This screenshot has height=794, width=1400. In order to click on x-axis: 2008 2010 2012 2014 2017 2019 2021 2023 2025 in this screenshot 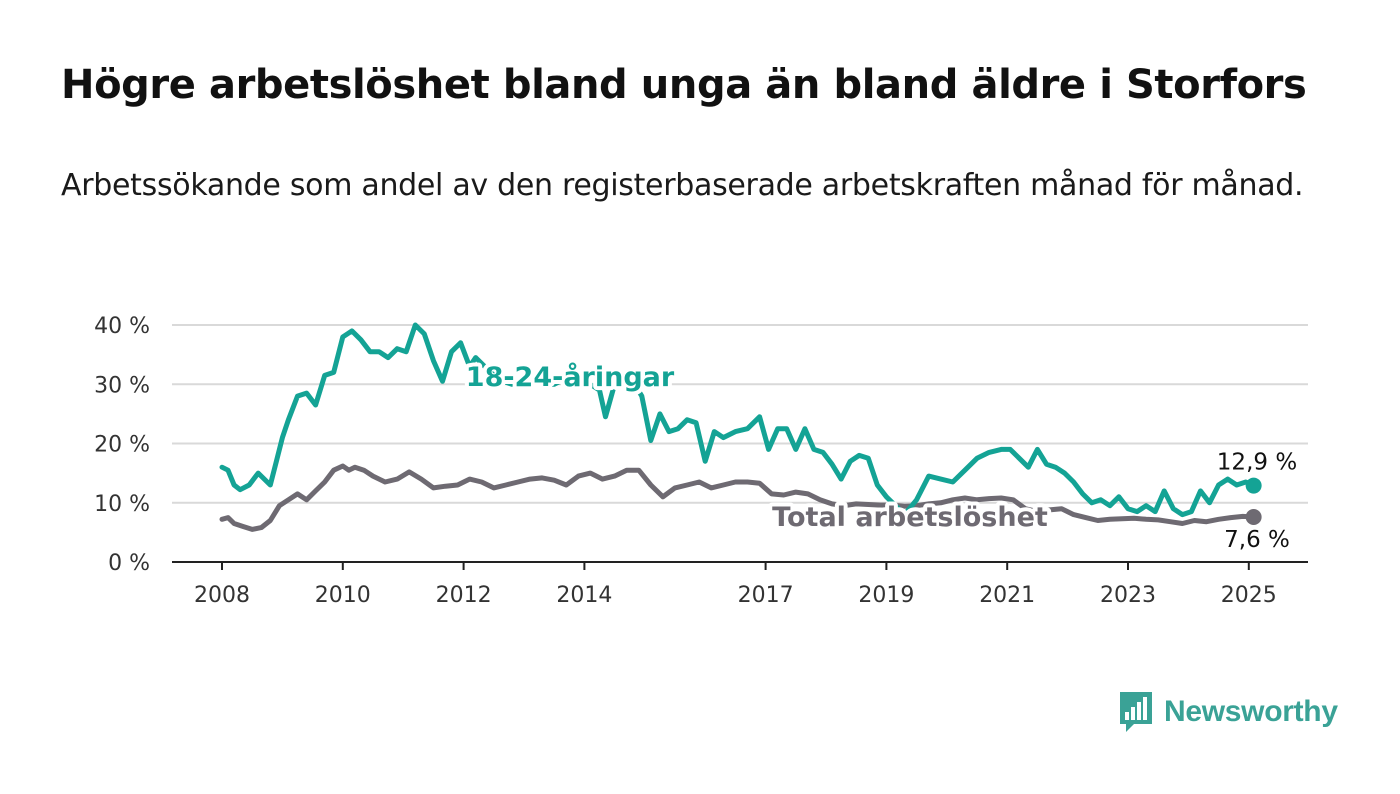, I will do `click(740, 584)`.